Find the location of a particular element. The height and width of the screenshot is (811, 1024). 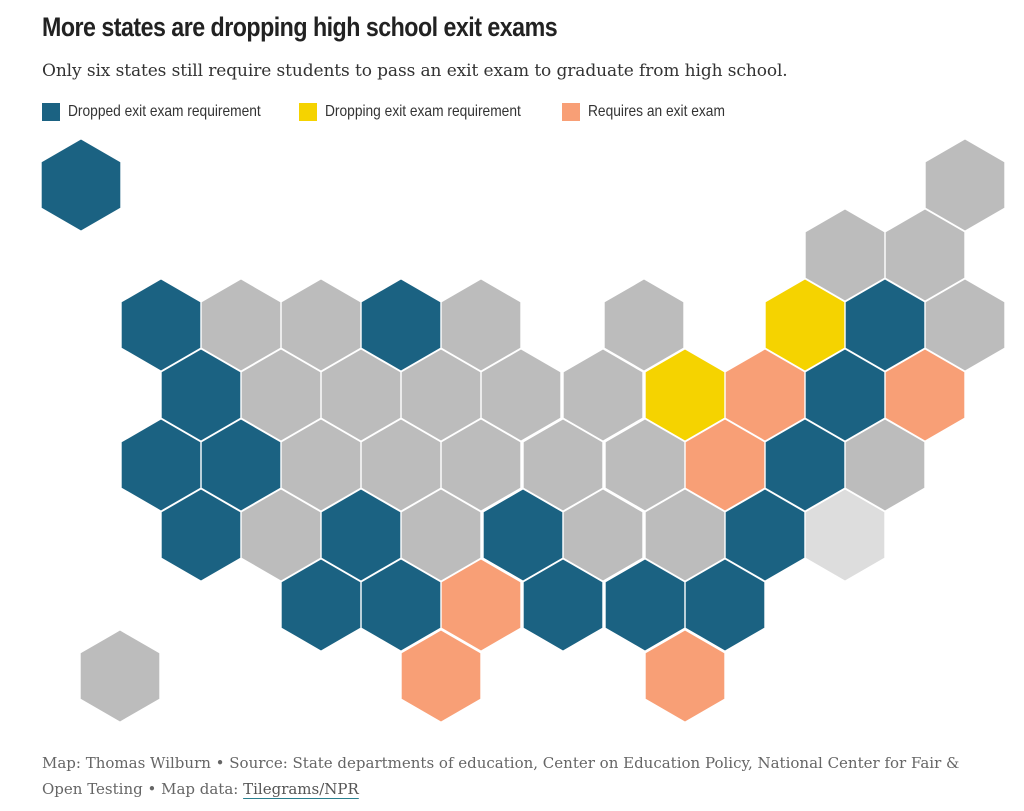

state-tile-sc is located at coordinates (725, 605).